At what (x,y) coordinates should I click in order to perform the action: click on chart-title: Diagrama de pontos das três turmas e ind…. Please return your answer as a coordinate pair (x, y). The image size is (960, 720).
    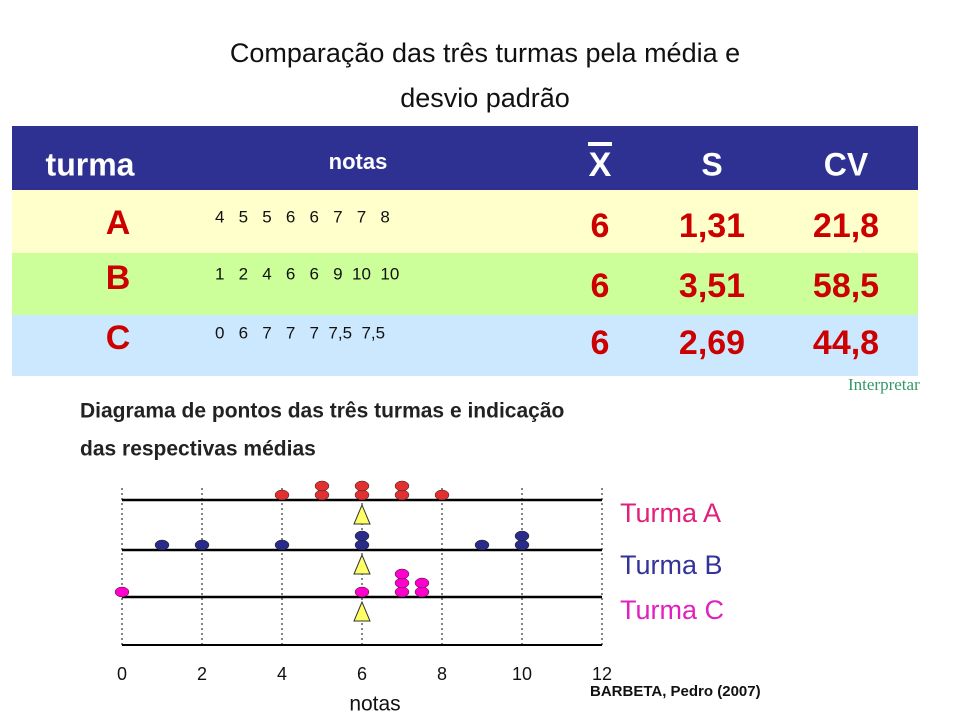
    Looking at the image, I should click on (322, 411).